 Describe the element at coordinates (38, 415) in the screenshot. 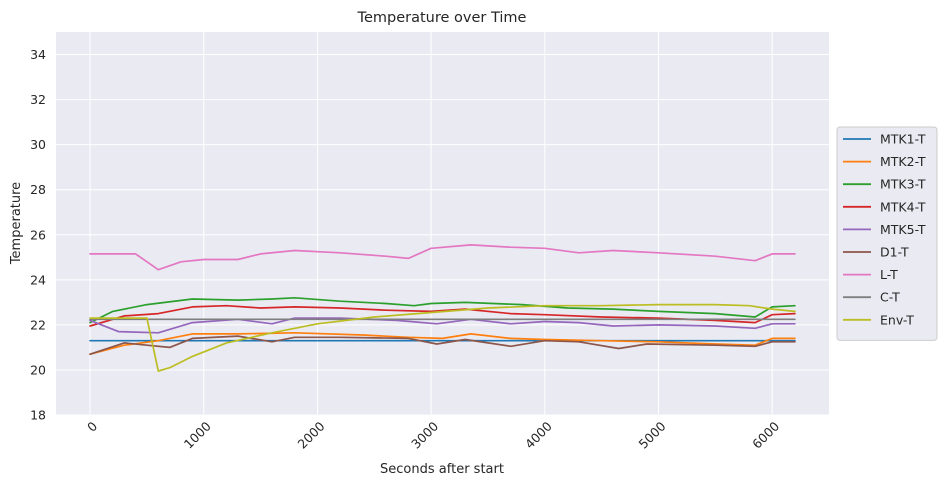

I see `y-tick-label: 18` at that location.